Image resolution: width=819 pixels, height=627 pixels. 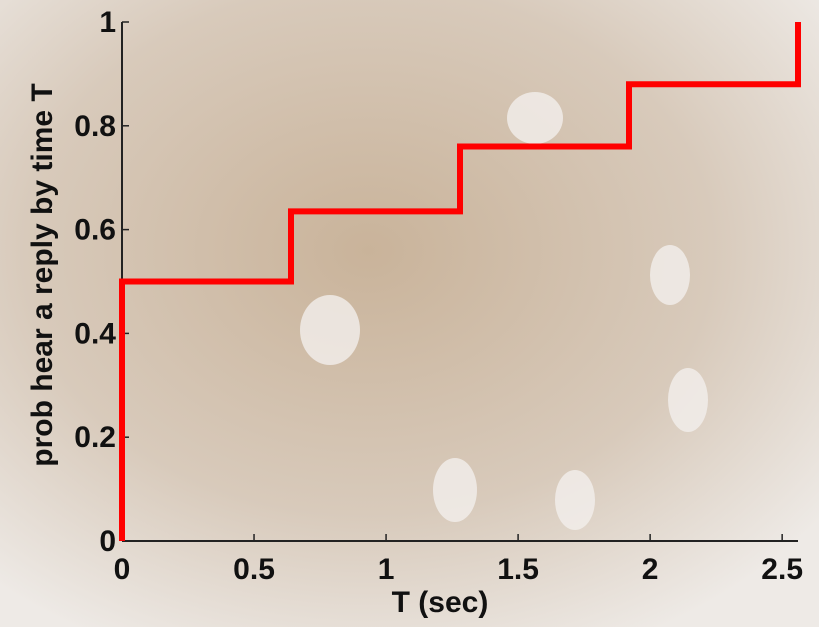 I want to click on y-tick-label: 0.2, so click(x=95, y=437).